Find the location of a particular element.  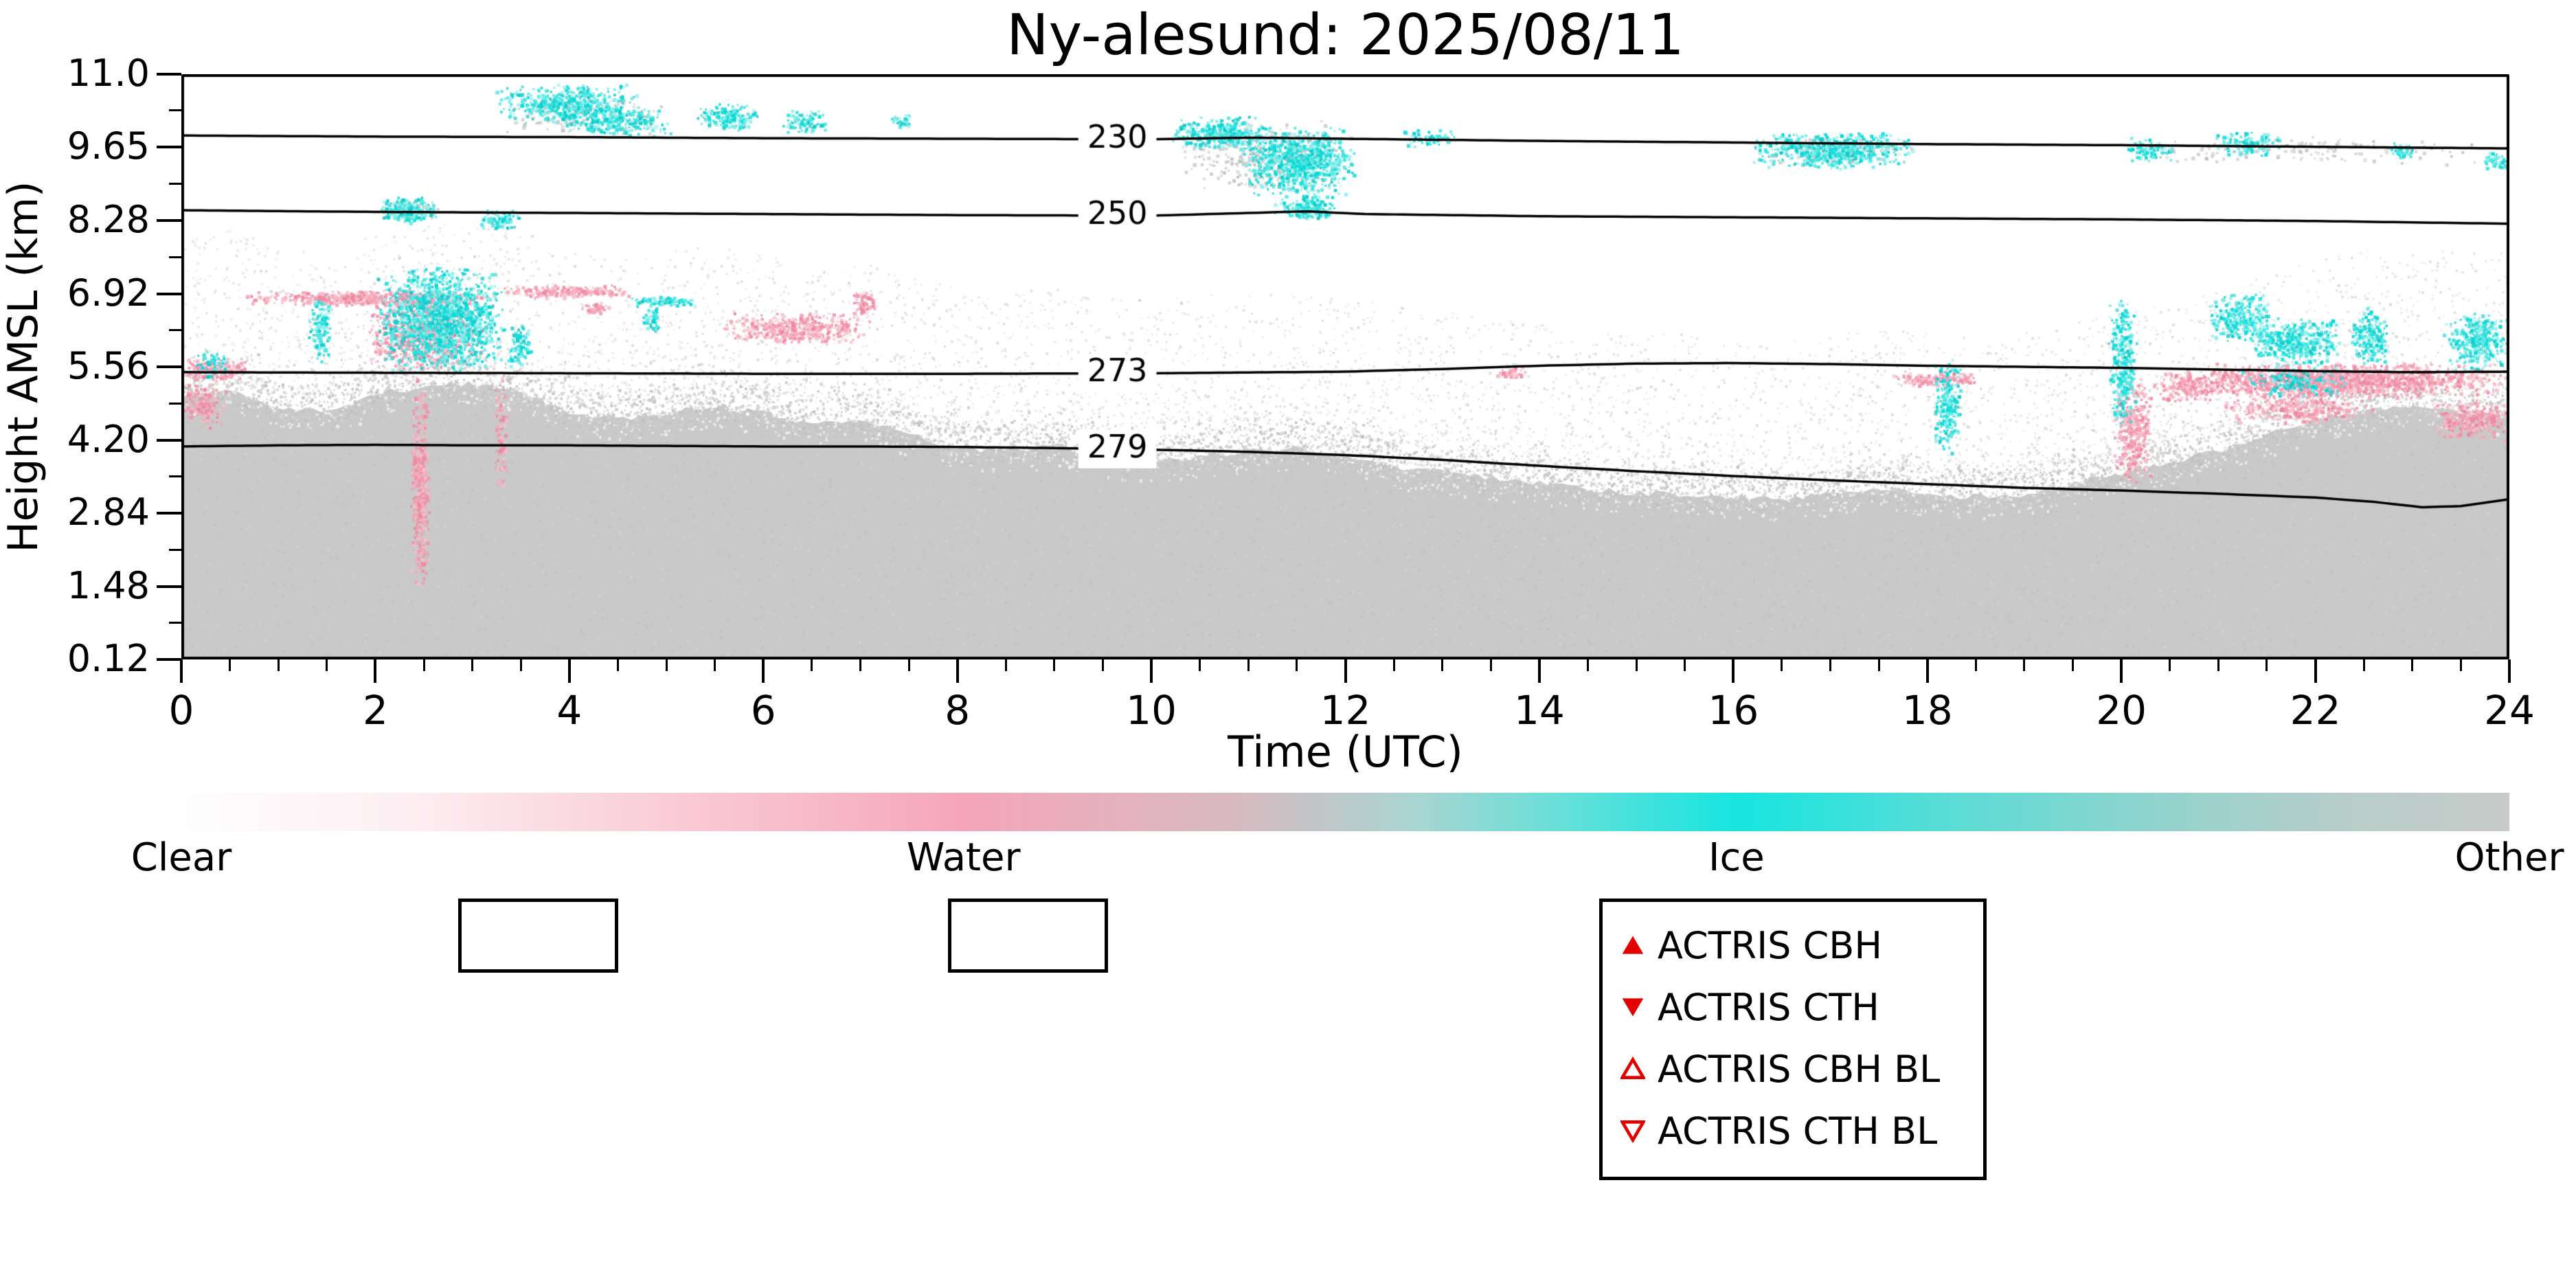

legend-item-actris-cth: ACTRIS CTH is located at coordinates (1801, 1007).